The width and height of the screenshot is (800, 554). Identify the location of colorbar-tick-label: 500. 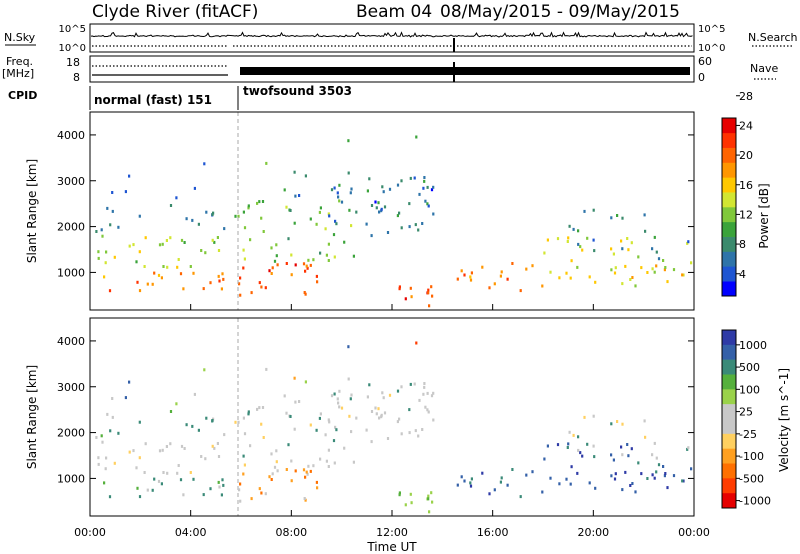
(749, 367).